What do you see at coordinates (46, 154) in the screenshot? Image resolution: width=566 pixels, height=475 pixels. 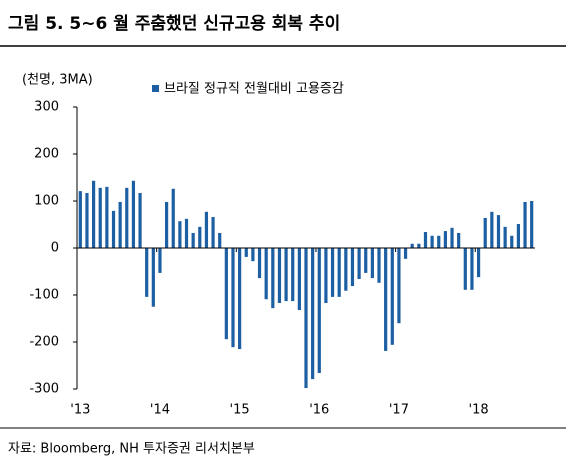 I see `y-tick-label: 200` at bounding box center [46, 154].